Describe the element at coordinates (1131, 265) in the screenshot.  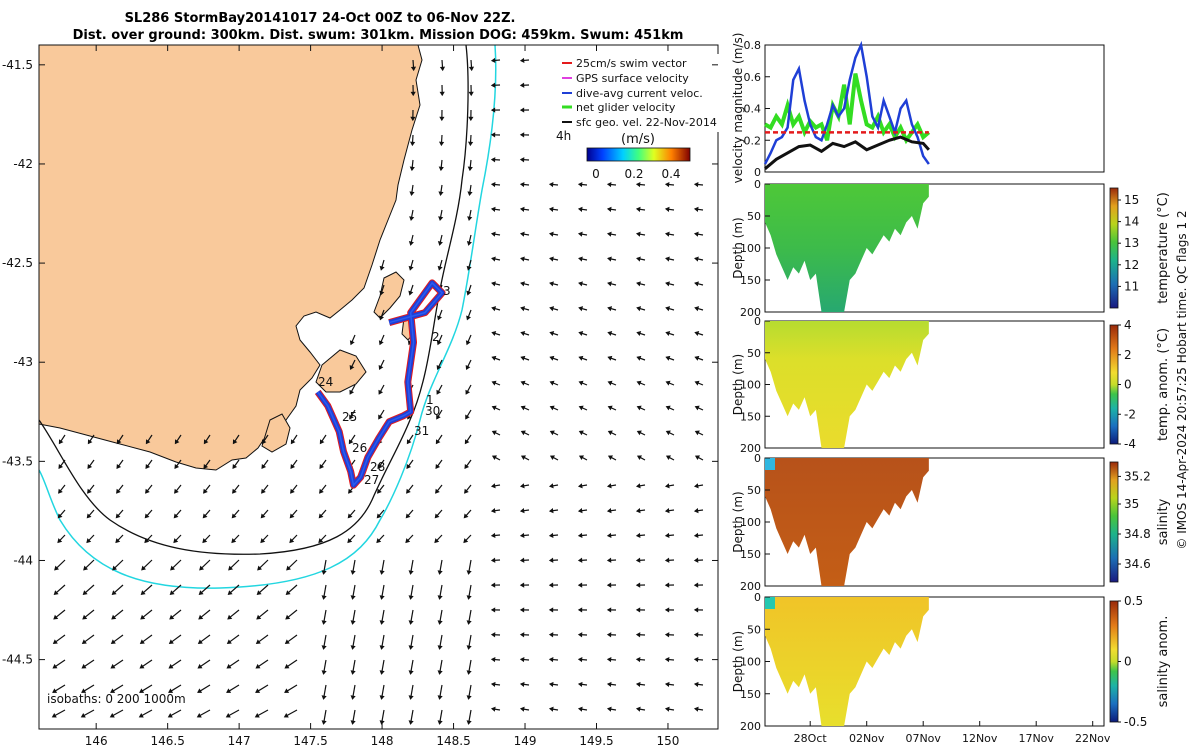
I see `colorbar-tick-label: 12` at that location.